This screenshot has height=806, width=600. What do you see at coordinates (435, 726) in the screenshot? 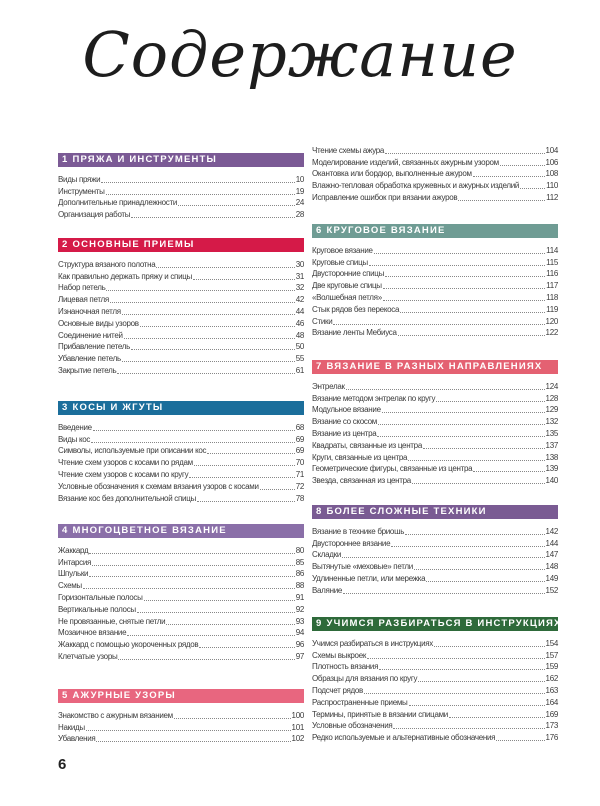
I see `toc-entry: Условные обозначения 173` at bounding box center [435, 726].